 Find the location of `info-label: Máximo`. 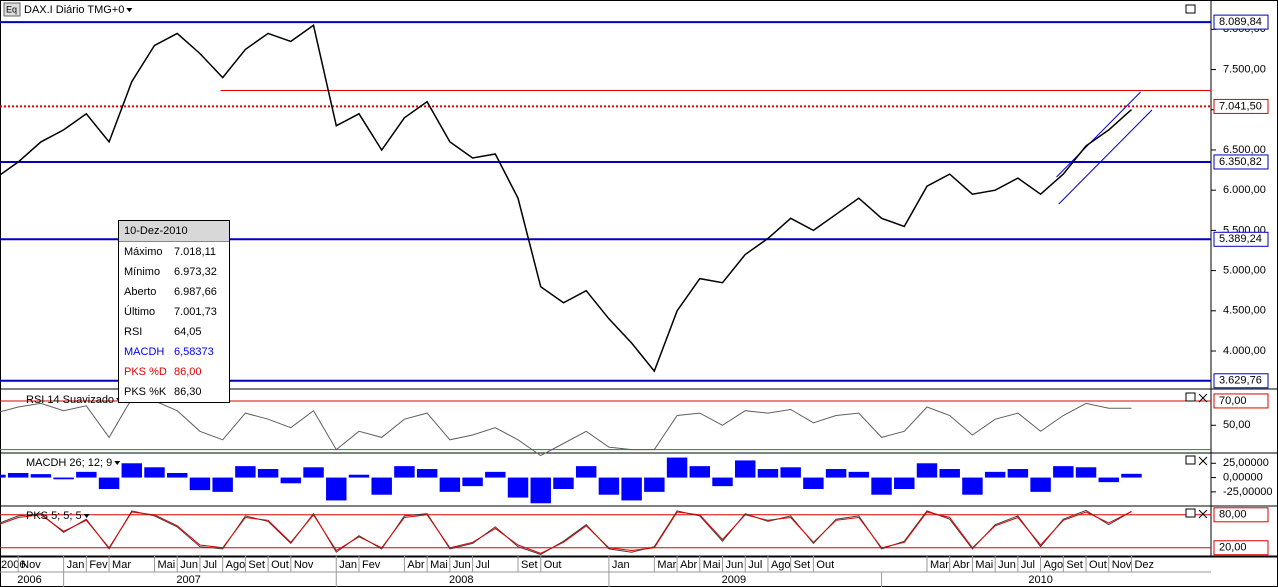

info-label: Máximo is located at coordinates (143, 252).